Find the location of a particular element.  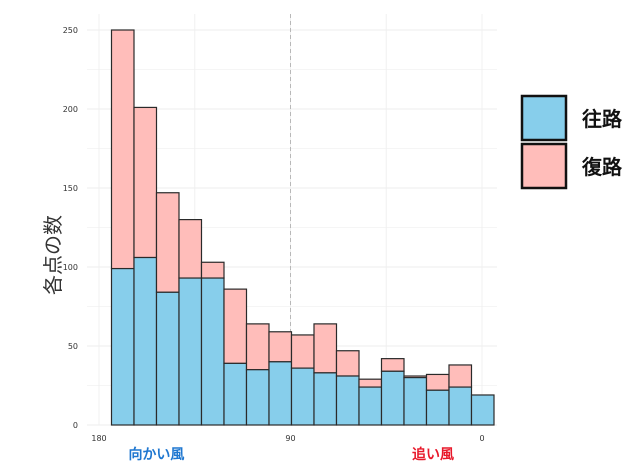

legend-label: 復路 is located at coordinates (602, 167).